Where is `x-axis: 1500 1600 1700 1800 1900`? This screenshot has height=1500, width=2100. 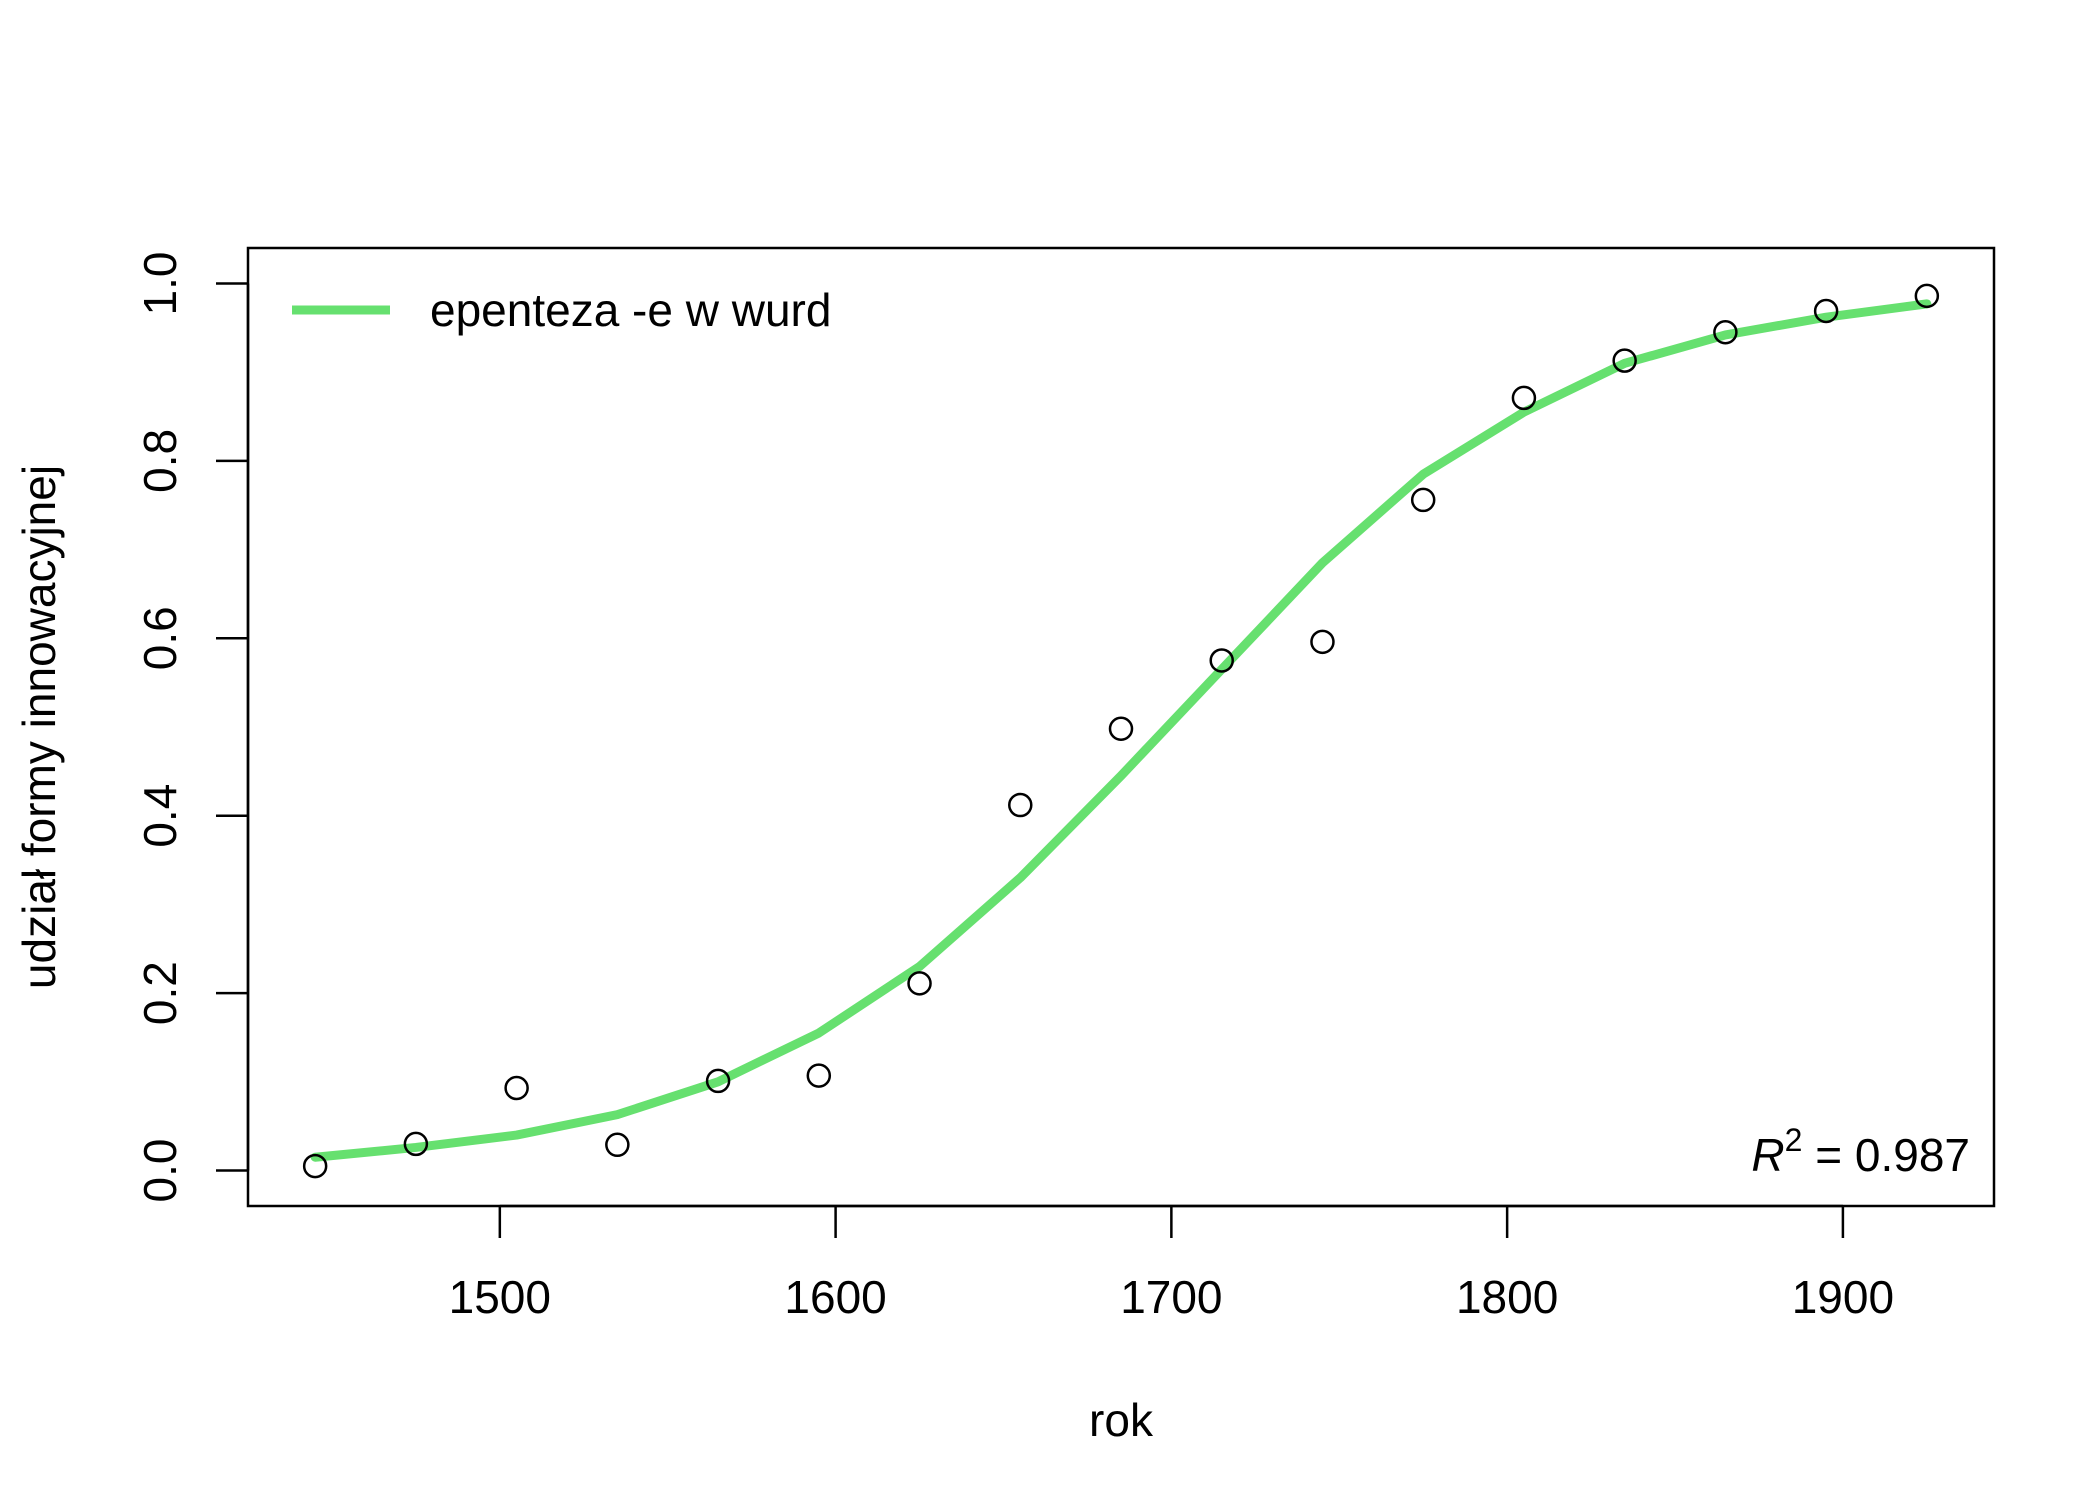 x-axis: 1500 1600 1700 1800 1900 is located at coordinates (1171, 1263).